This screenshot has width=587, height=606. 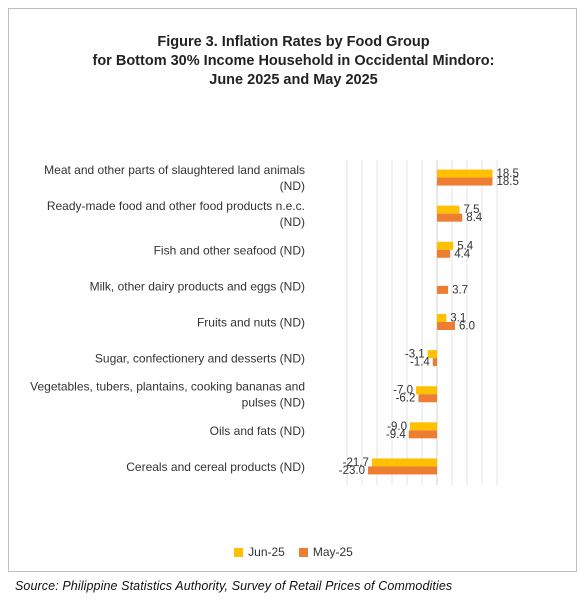 What do you see at coordinates (396, 435) in the screenshot?
I see `data-label-may: -9.4` at bounding box center [396, 435].